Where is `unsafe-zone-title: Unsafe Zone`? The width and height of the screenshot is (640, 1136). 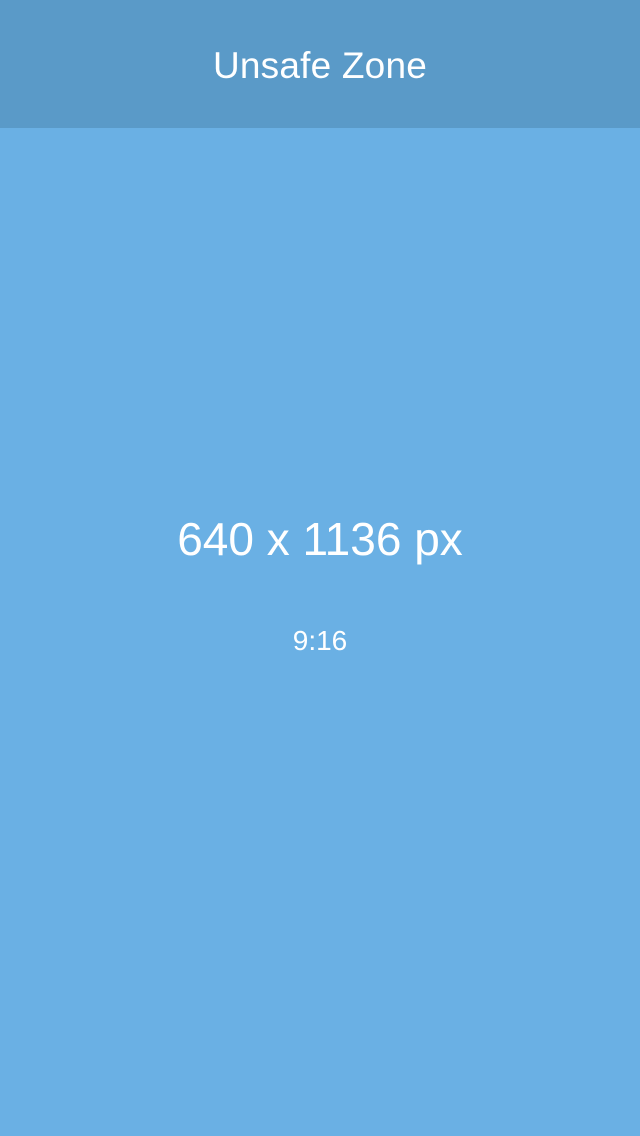 unsafe-zone-title: Unsafe Zone is located at coordinates (320, 65).